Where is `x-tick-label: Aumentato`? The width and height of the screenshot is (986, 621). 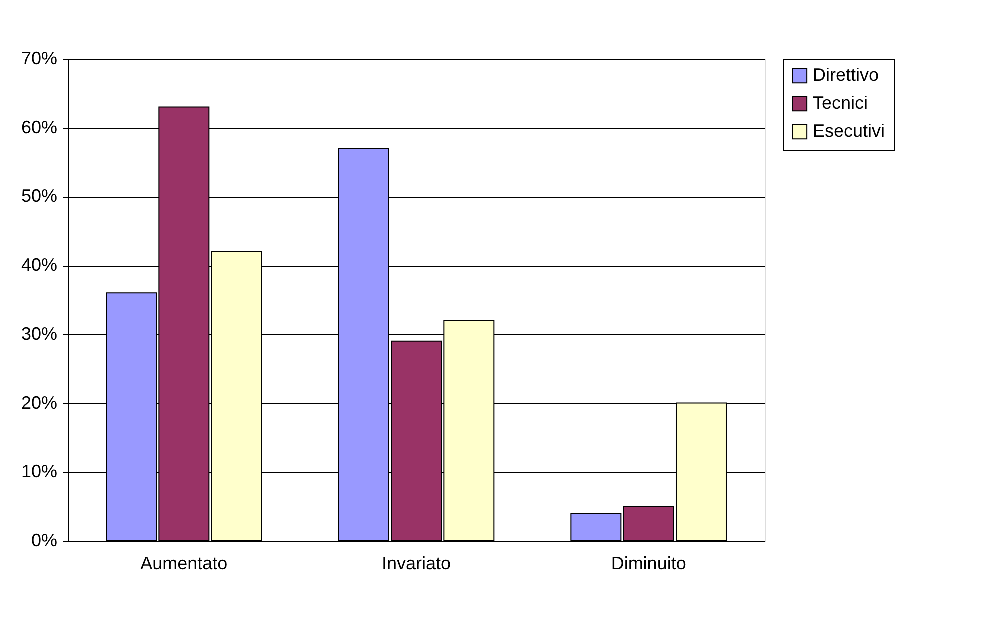
x-tick-label: Aumentato is located at coordinates (184, 564).